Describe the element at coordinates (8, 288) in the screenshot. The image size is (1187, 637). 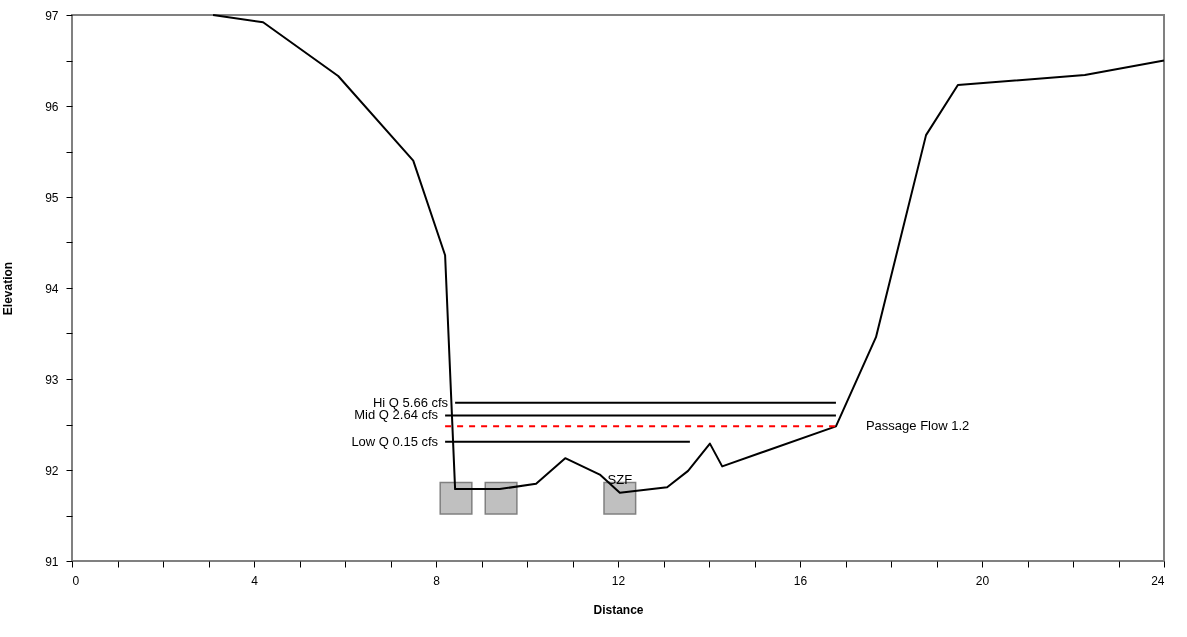
I see `y-axis-title: Elevation` at that location.